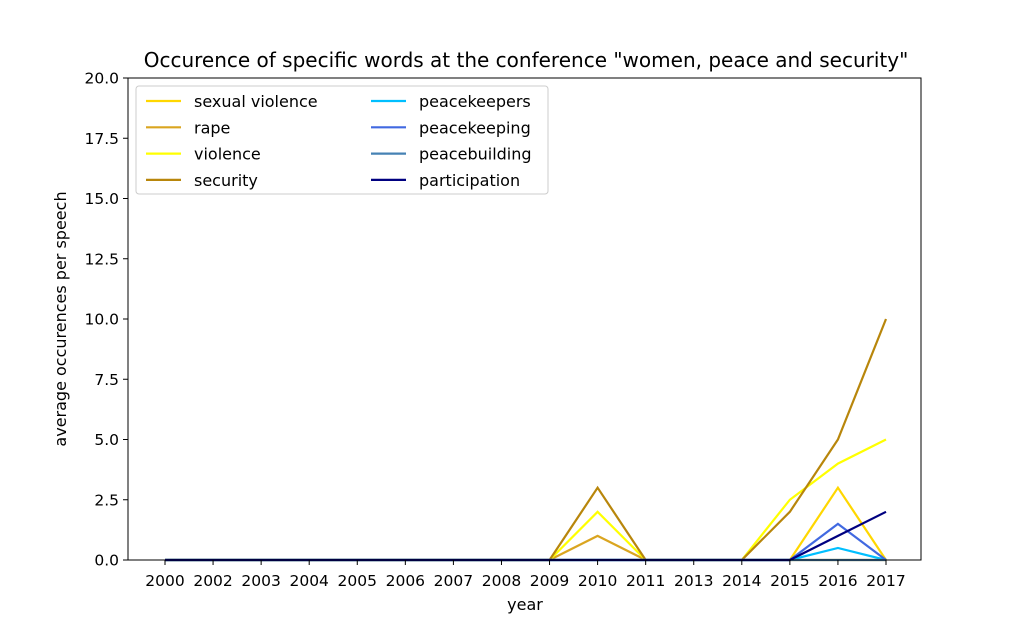 The height and width of the screenshot is (640, 1024). Describe the element at coordinates (501, 581) in the screenshot. I see `x-tick-label: 2008` at that location.